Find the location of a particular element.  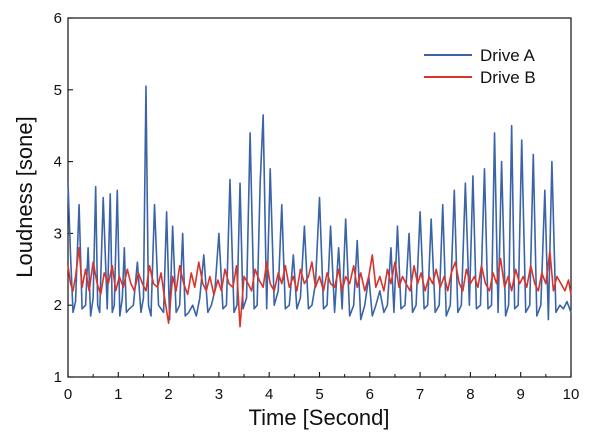

y-tick-label: 4 is located at coordinates (58, 162).